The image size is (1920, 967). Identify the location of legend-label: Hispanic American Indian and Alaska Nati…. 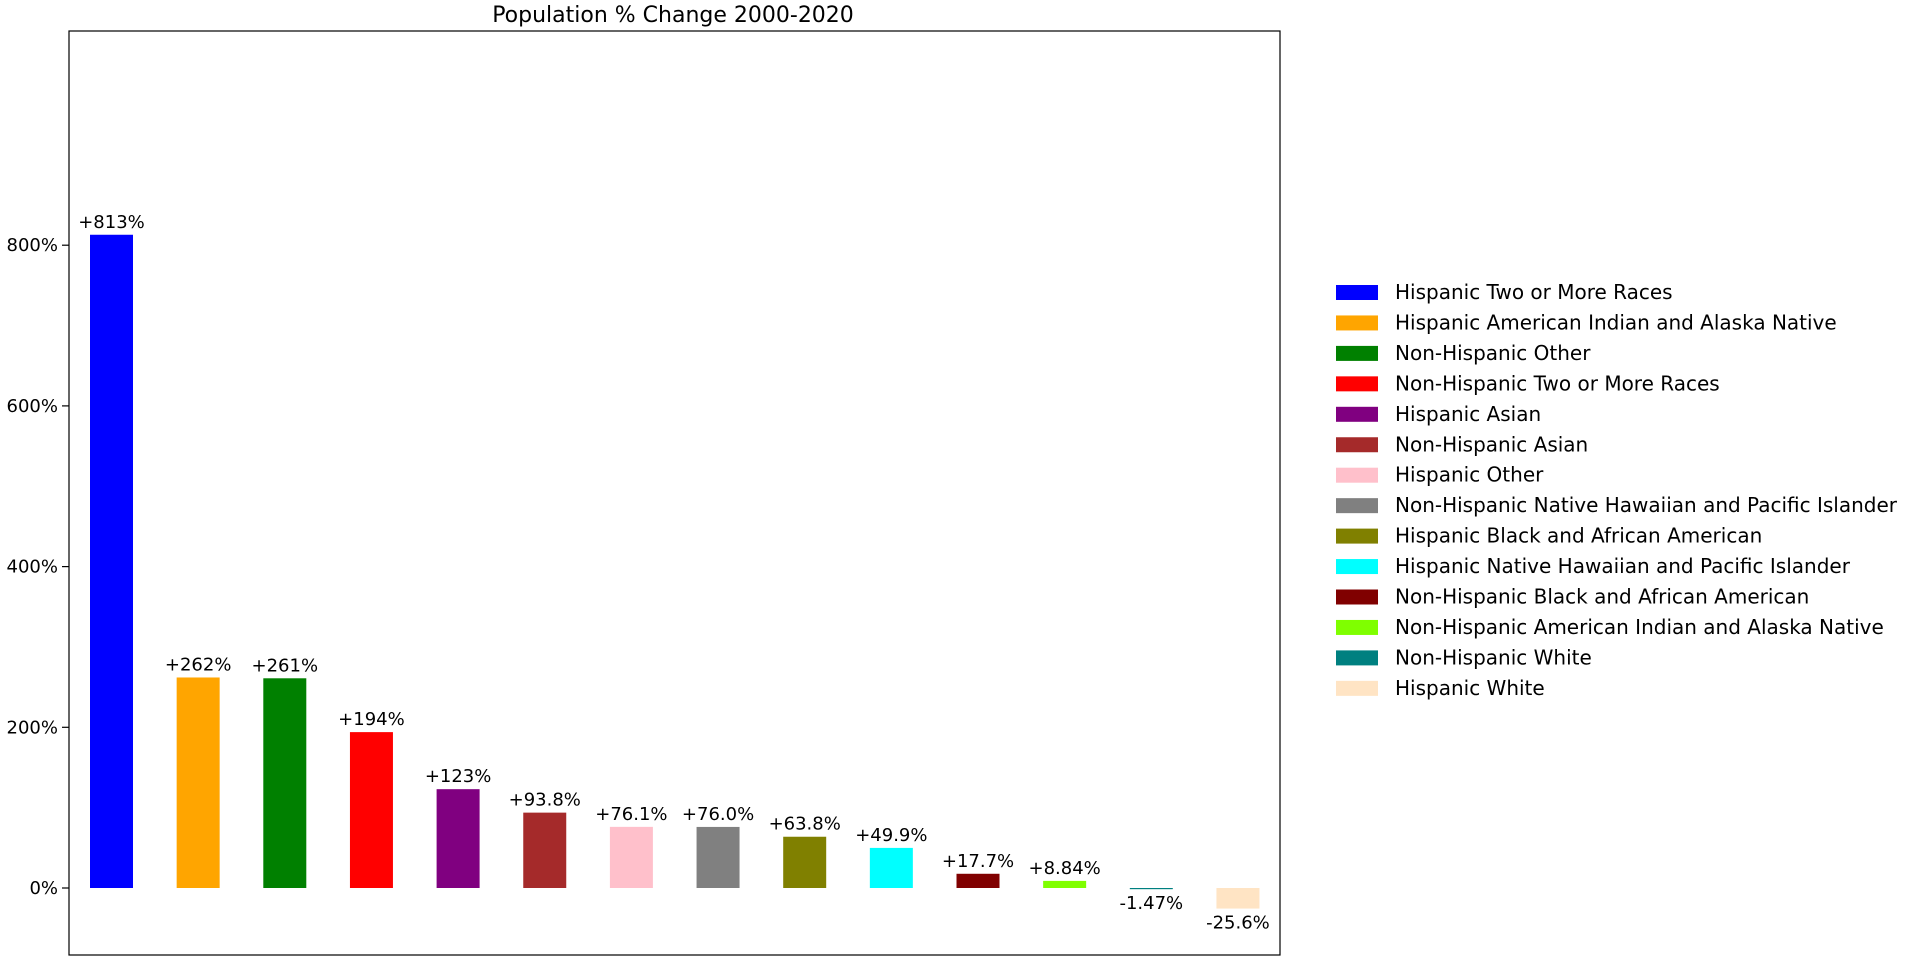
(1616, 322).